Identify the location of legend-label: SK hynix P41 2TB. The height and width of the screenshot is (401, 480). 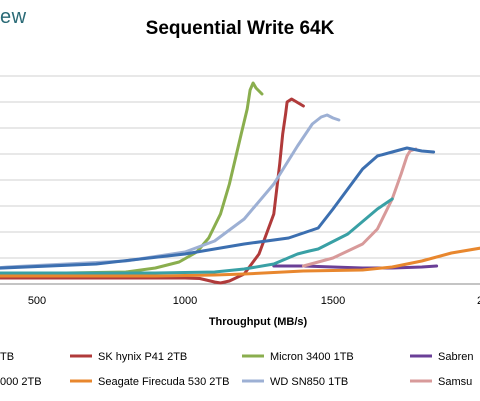
(142, 357).